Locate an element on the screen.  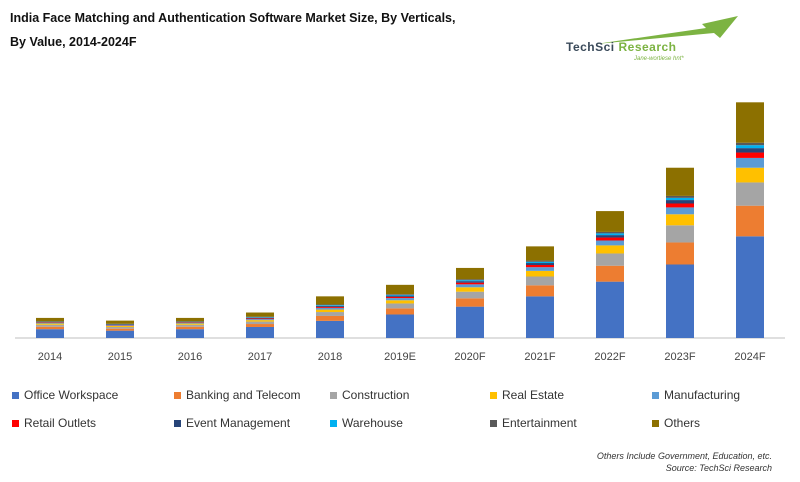
bar-segment-manufacturing-2023f is located at coordinates (680, 211).